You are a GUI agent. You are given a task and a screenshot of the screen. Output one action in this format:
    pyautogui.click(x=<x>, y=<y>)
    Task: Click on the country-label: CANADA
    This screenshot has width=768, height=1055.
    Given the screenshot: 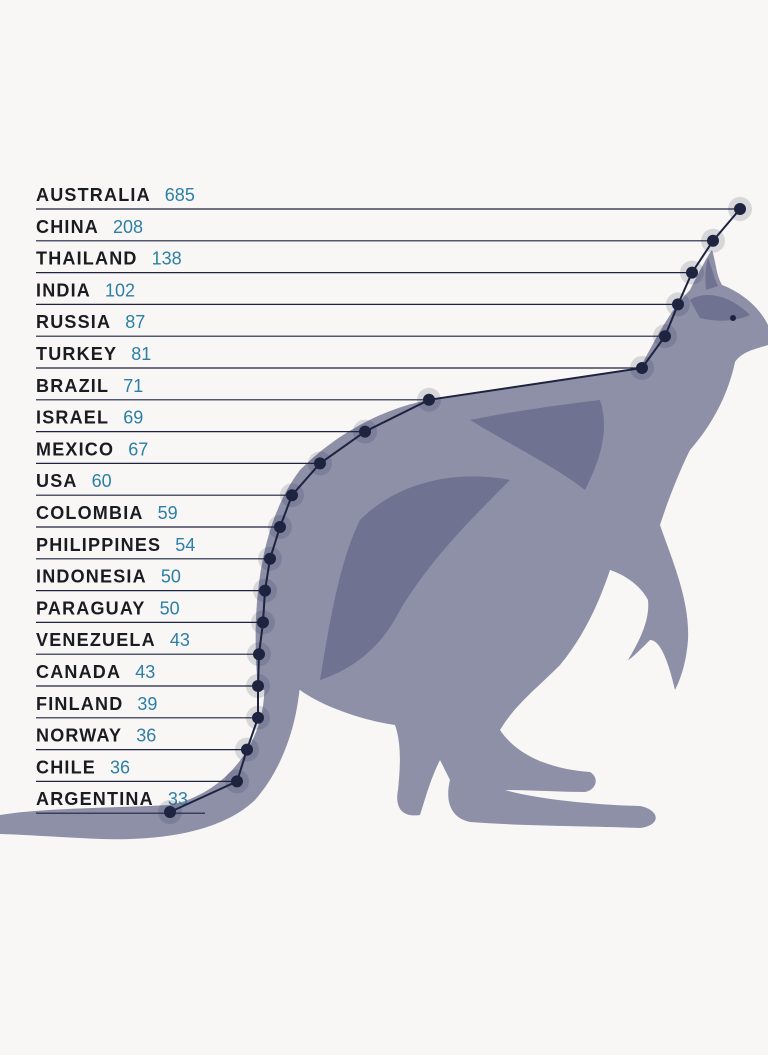 What is the action you would take?
    pyautogui.click(x=78, y=672)
    